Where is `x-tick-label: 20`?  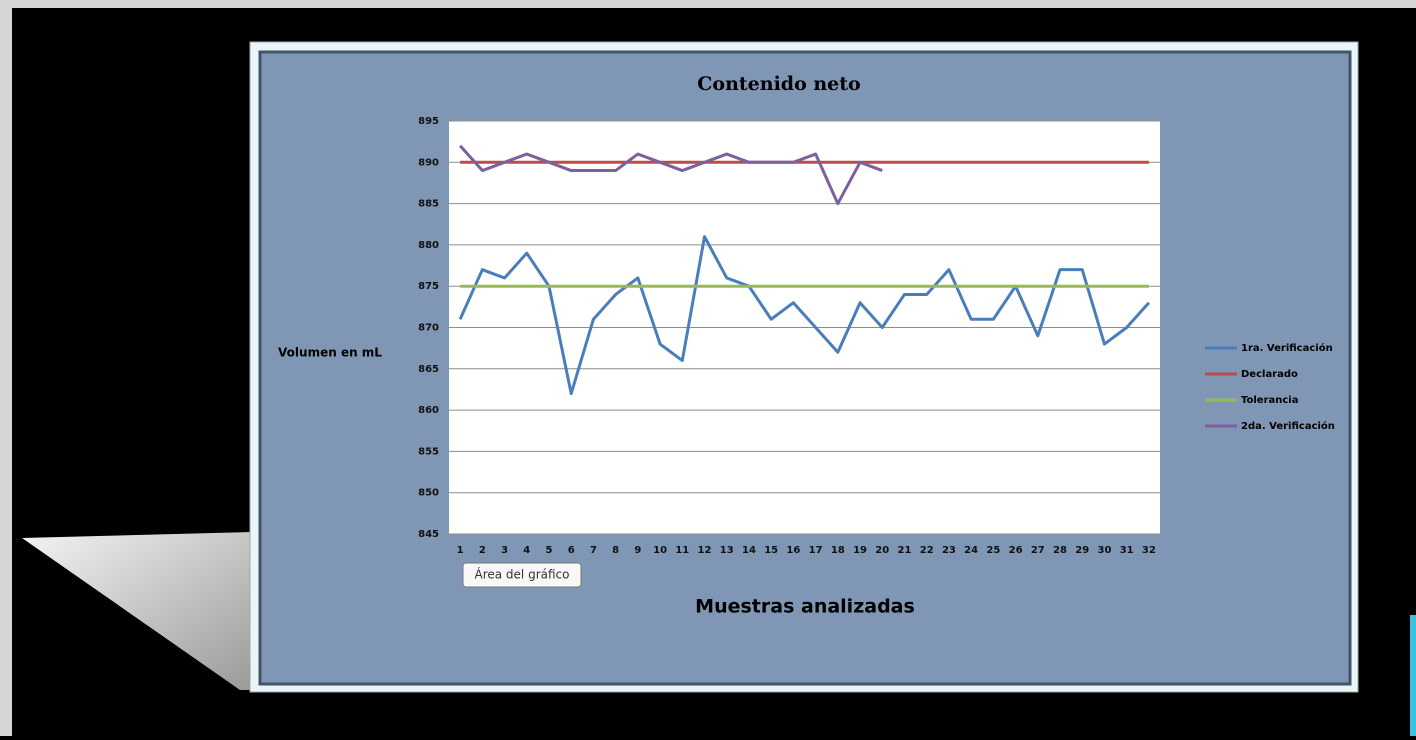 x-tick-label: 20 is located at coordinates (882, 550).